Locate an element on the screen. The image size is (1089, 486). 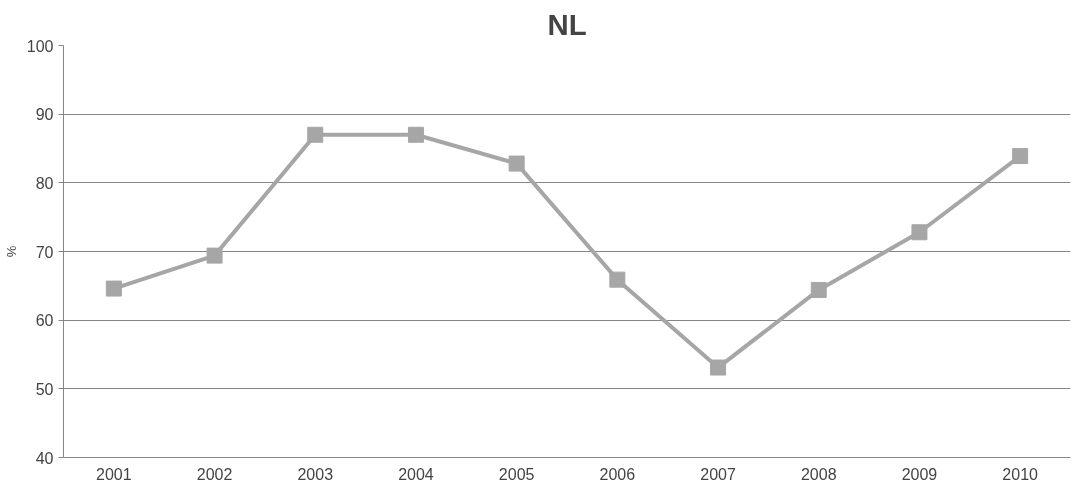
x-tick-label: 2008 is located at coordinates (818, 474).